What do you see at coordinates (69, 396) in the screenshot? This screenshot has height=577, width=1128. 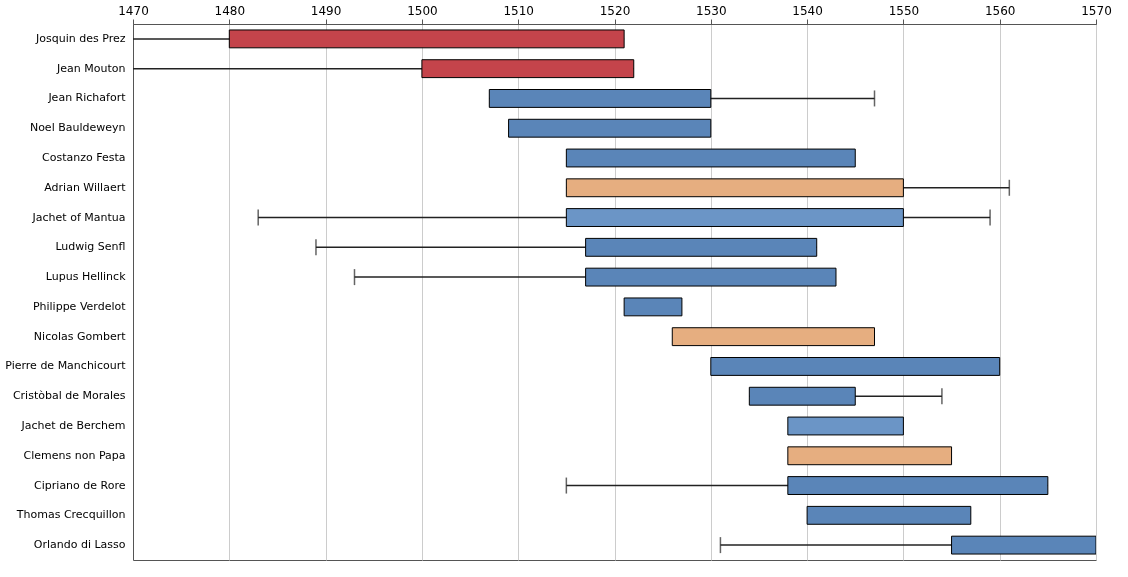 I see `y-tick-label: Cristòbal de Morales` at bounding box center [69, 396].